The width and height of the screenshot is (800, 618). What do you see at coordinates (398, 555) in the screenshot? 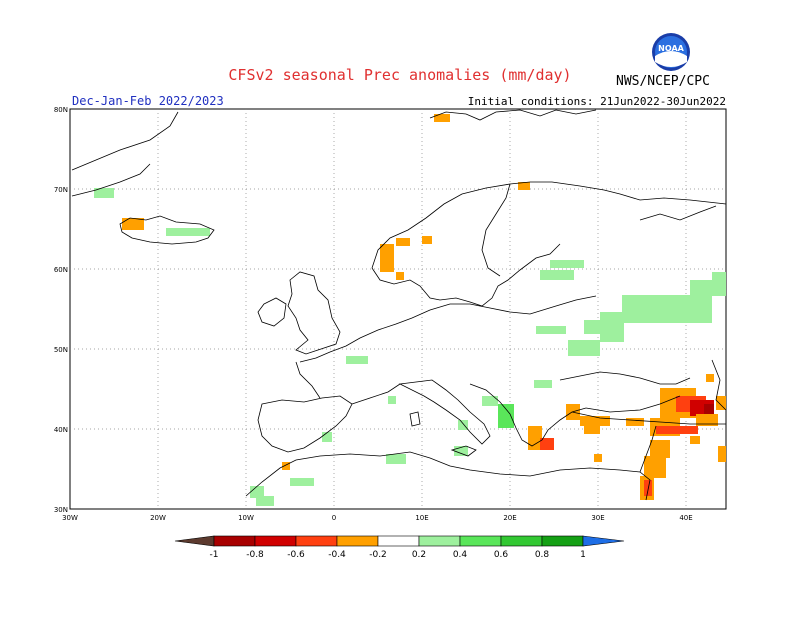
I see `colorbar-labels: -1 -0.8 -0.6 -0.4 -0.2 0.2 0.4 0.6 0.8 1` at bounding box center [398, 555].